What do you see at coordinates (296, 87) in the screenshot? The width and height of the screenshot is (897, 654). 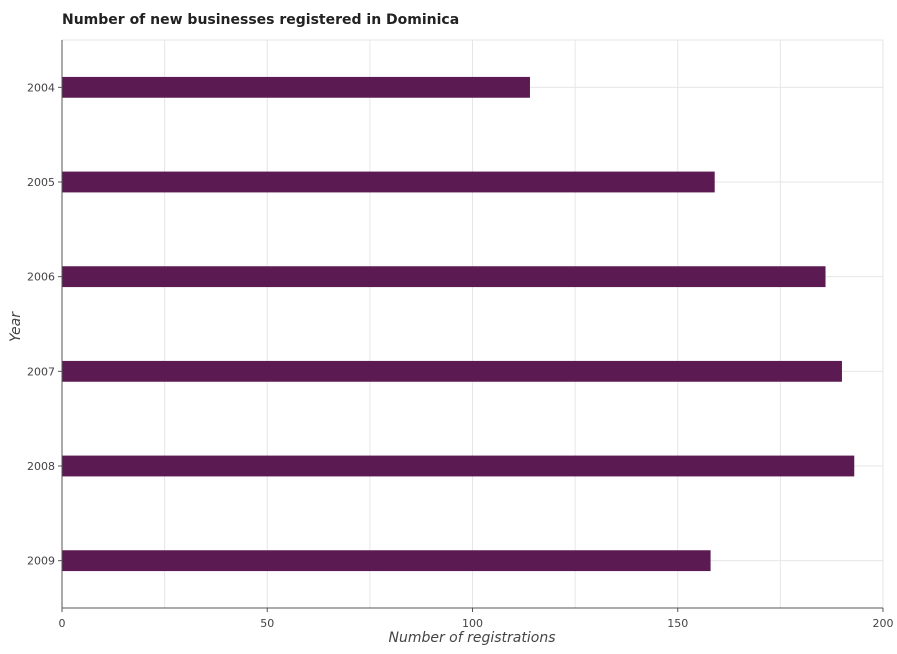 I see `bar-2004` at bounding box center [296, 87].